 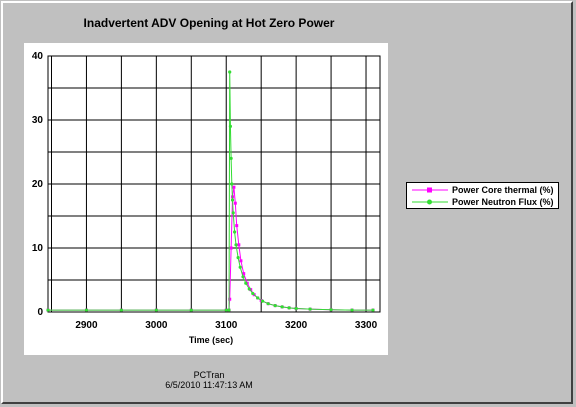 I want to click on y-tick-label: 0, so click(x=40, y=312).